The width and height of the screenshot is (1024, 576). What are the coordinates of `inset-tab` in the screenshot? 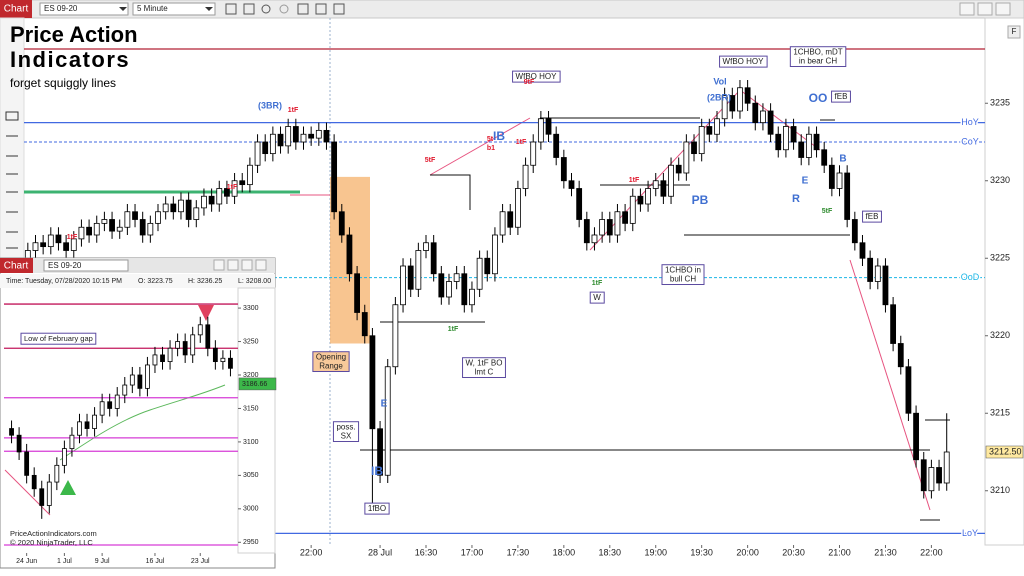 It's located at (16, 265).